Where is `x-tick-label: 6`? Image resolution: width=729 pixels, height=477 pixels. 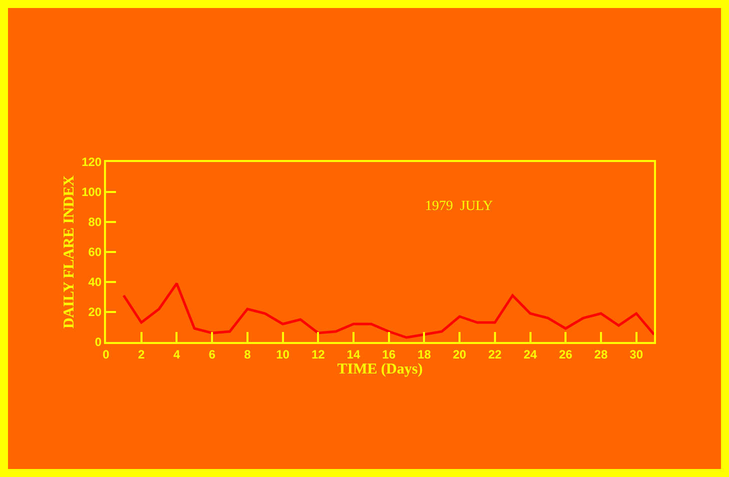
x-tick-label: 6 is located at coordinates (212, 354).